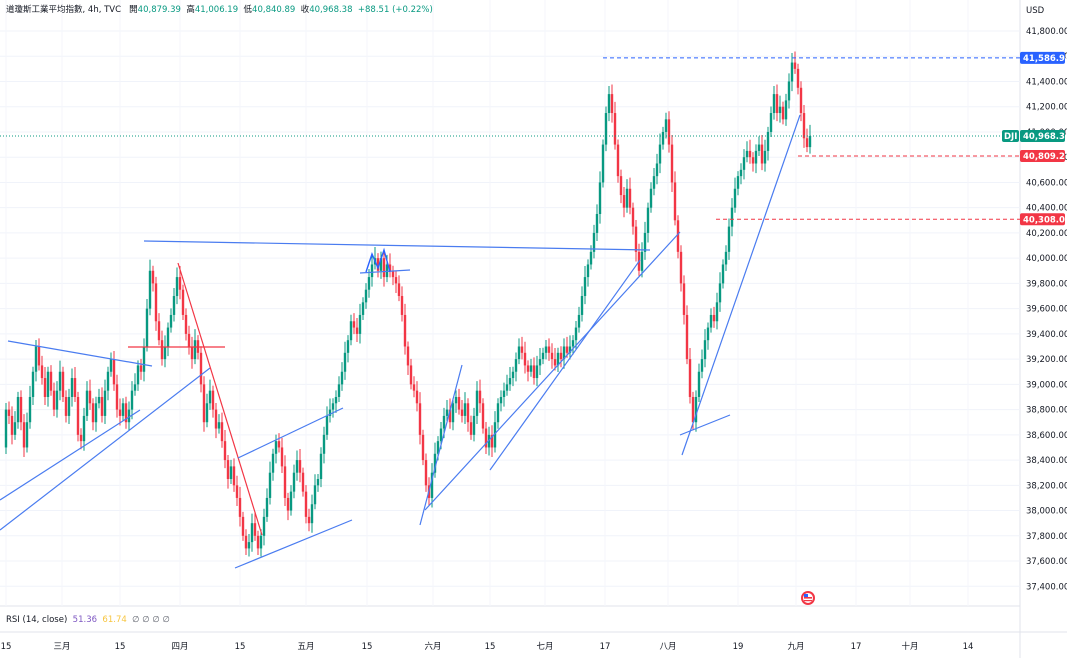  What do you see at coordinates (909, 646) in the screenshot?
I see `x-tick-label: 十月` at bounding box center [909, 646].